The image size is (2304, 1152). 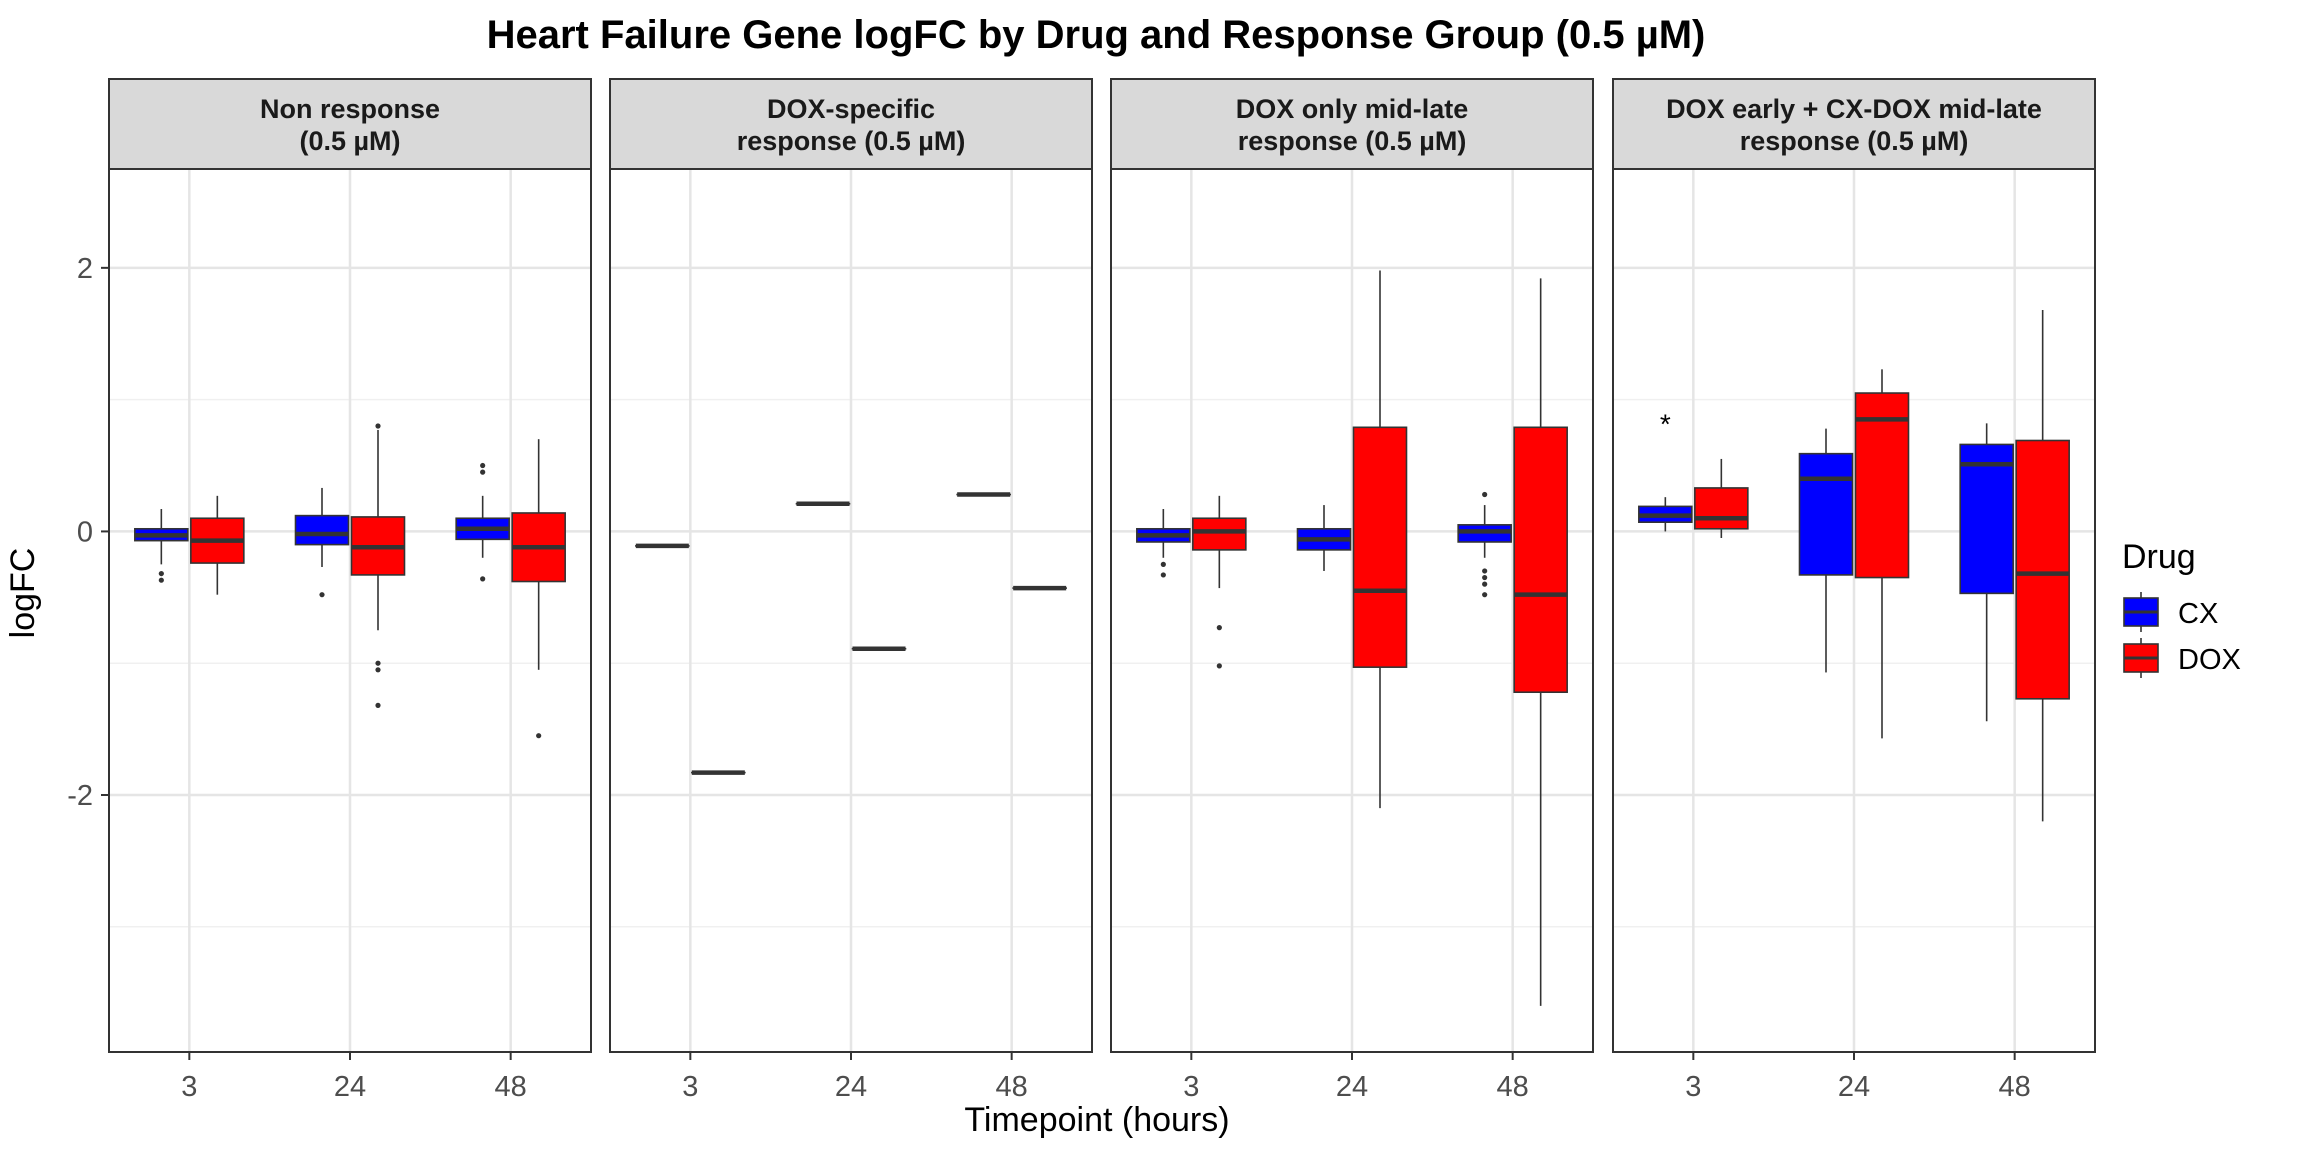 I want to click on facet-strip-label: DOX early + CX-DOX mid-late, so click(x=1854, y=109).